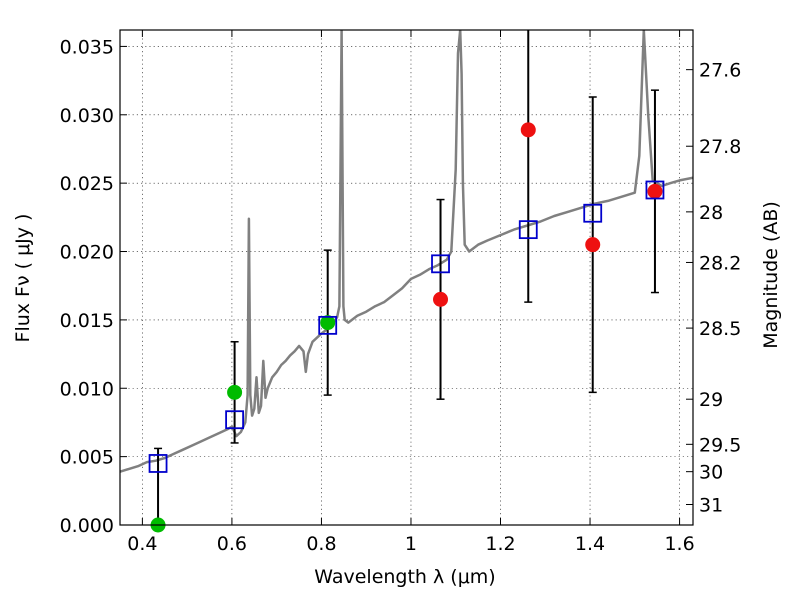 This screenshot has width=800, height=600. Describe the element at coordinates (87, 321) in the screenshot. I see `y-tick-label: 0.015` at that location.